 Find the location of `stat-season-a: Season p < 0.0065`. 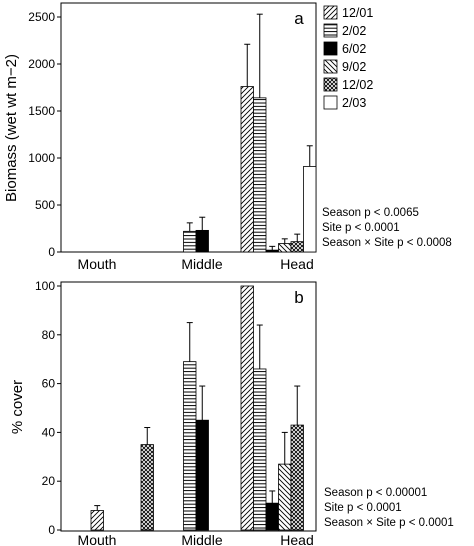

stat-season-a: Season p < 0.0065 is located at coordinates (370, 213).